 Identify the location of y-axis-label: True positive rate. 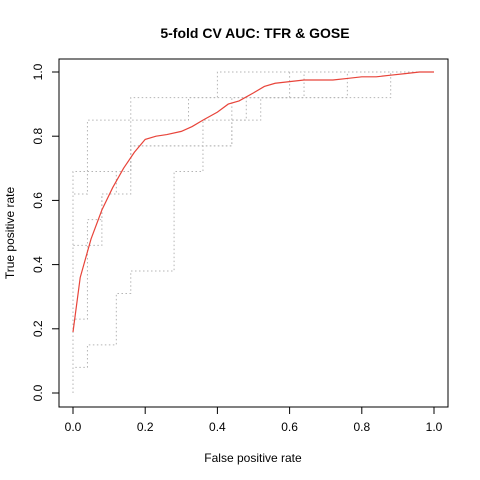
(10, 233).